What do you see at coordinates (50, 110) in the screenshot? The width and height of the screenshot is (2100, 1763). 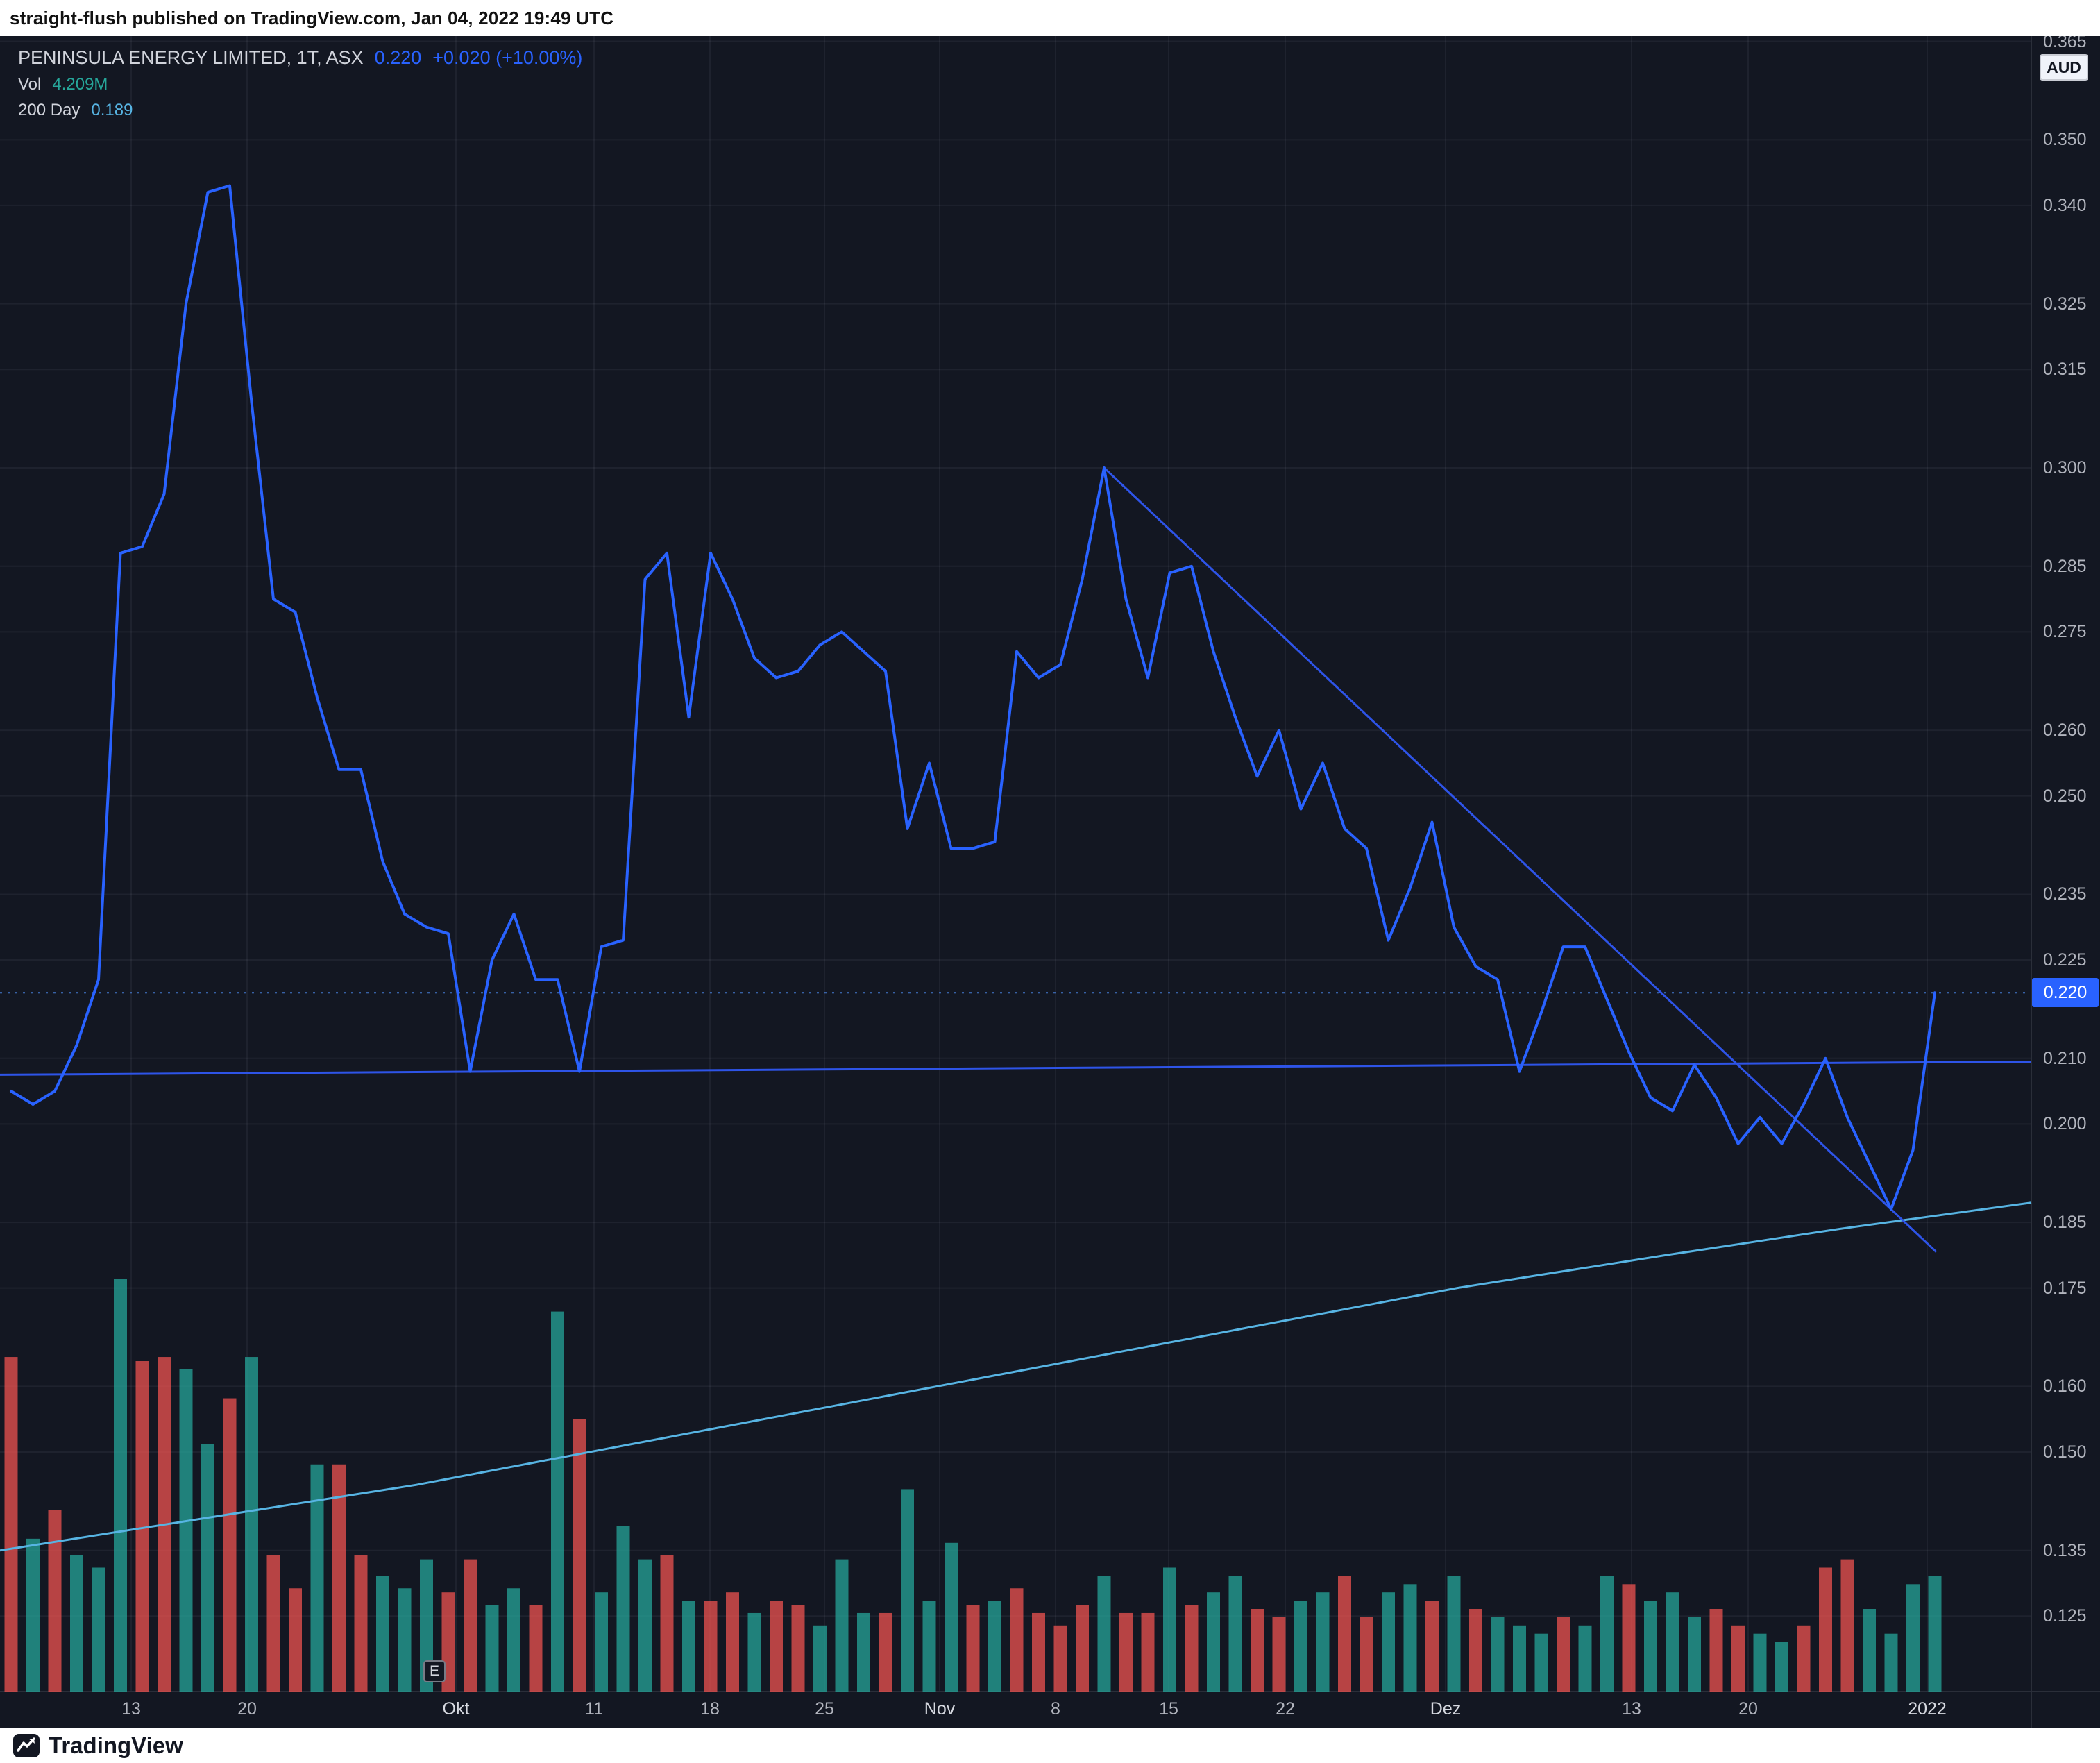 I see `ma200-label: 200 Day` at bounding box center [50, 110].